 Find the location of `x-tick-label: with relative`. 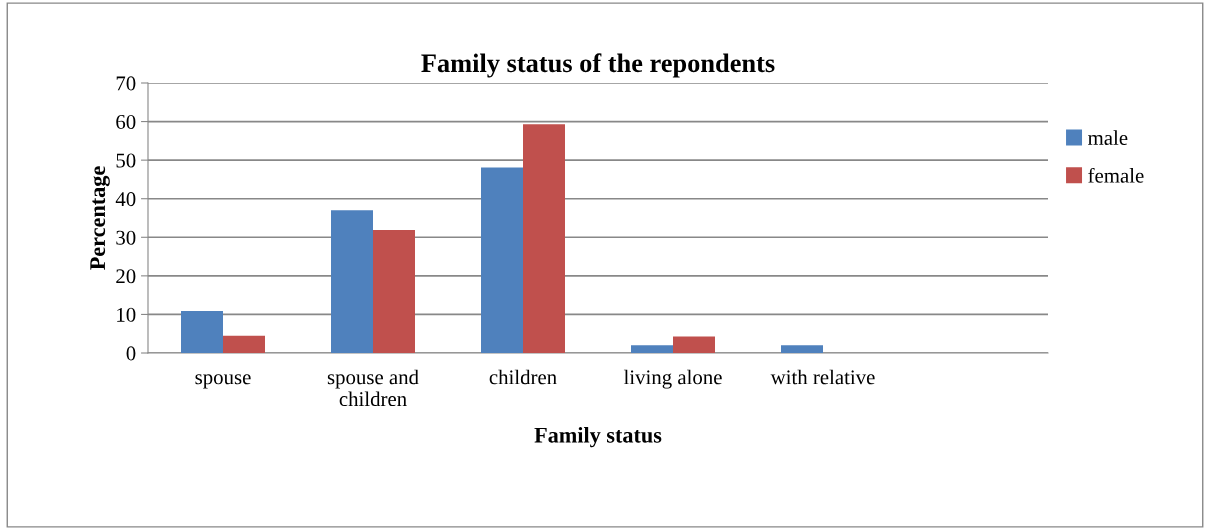

x-tick-label: with relative is located at coordinates (822, 377).